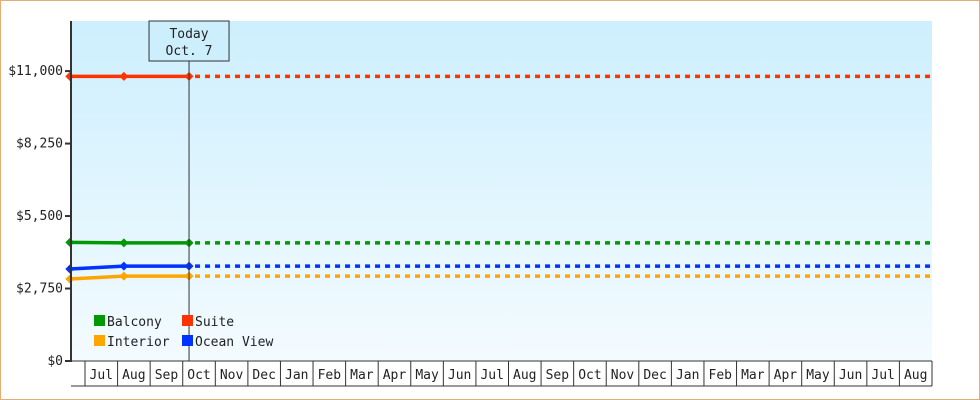 Image resolution: width=980 pixels, height=400 pixels. I want to click on y-tick-label: $8,250, so click(39, 144).